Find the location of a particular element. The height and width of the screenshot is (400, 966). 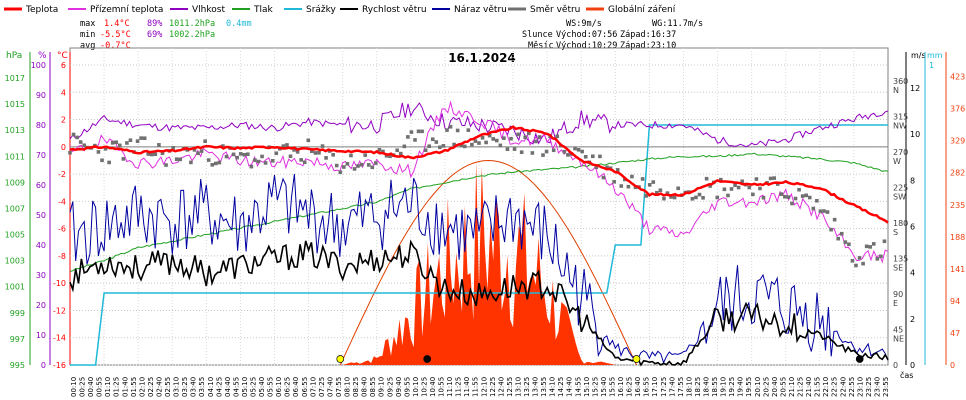

axis-tick-pct-9: 10 is located at coordinates (41, 335).